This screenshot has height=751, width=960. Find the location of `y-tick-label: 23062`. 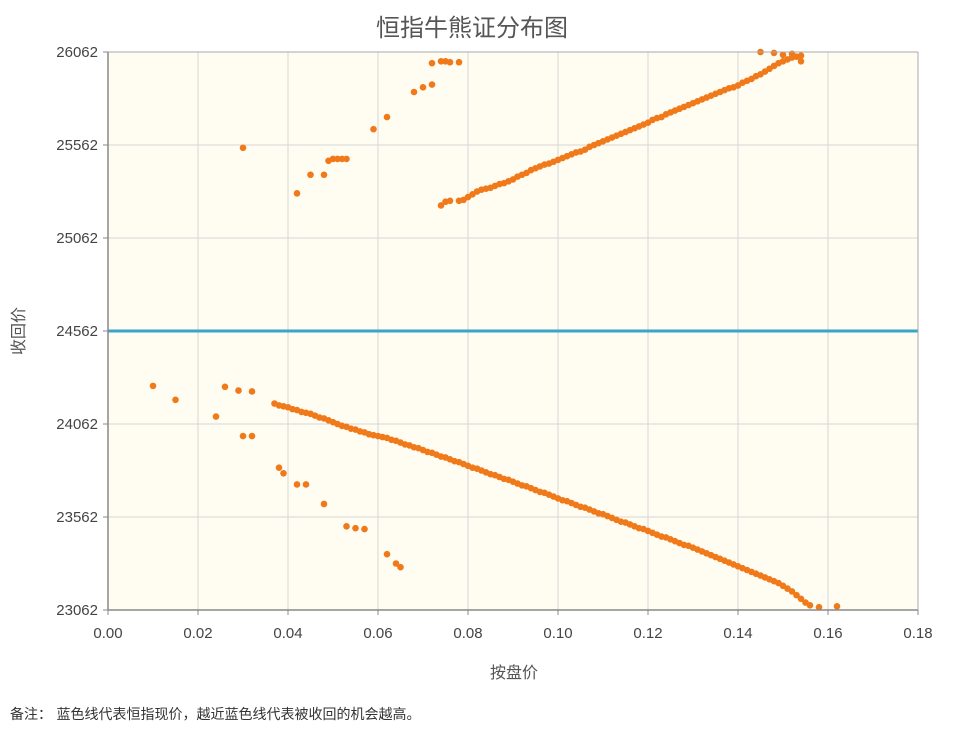

y-tick-label: 23062 is located at coordinates (77, 610).